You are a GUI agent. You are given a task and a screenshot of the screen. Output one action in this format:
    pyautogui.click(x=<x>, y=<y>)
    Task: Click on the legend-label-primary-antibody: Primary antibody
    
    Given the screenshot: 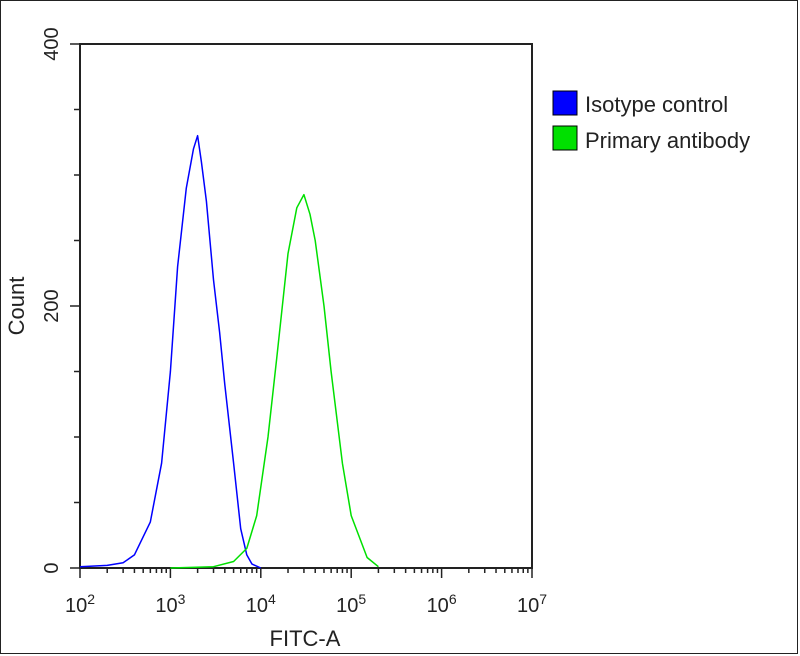 What is the action you would take?
    pyautogui.click(x=667, y=140)
    